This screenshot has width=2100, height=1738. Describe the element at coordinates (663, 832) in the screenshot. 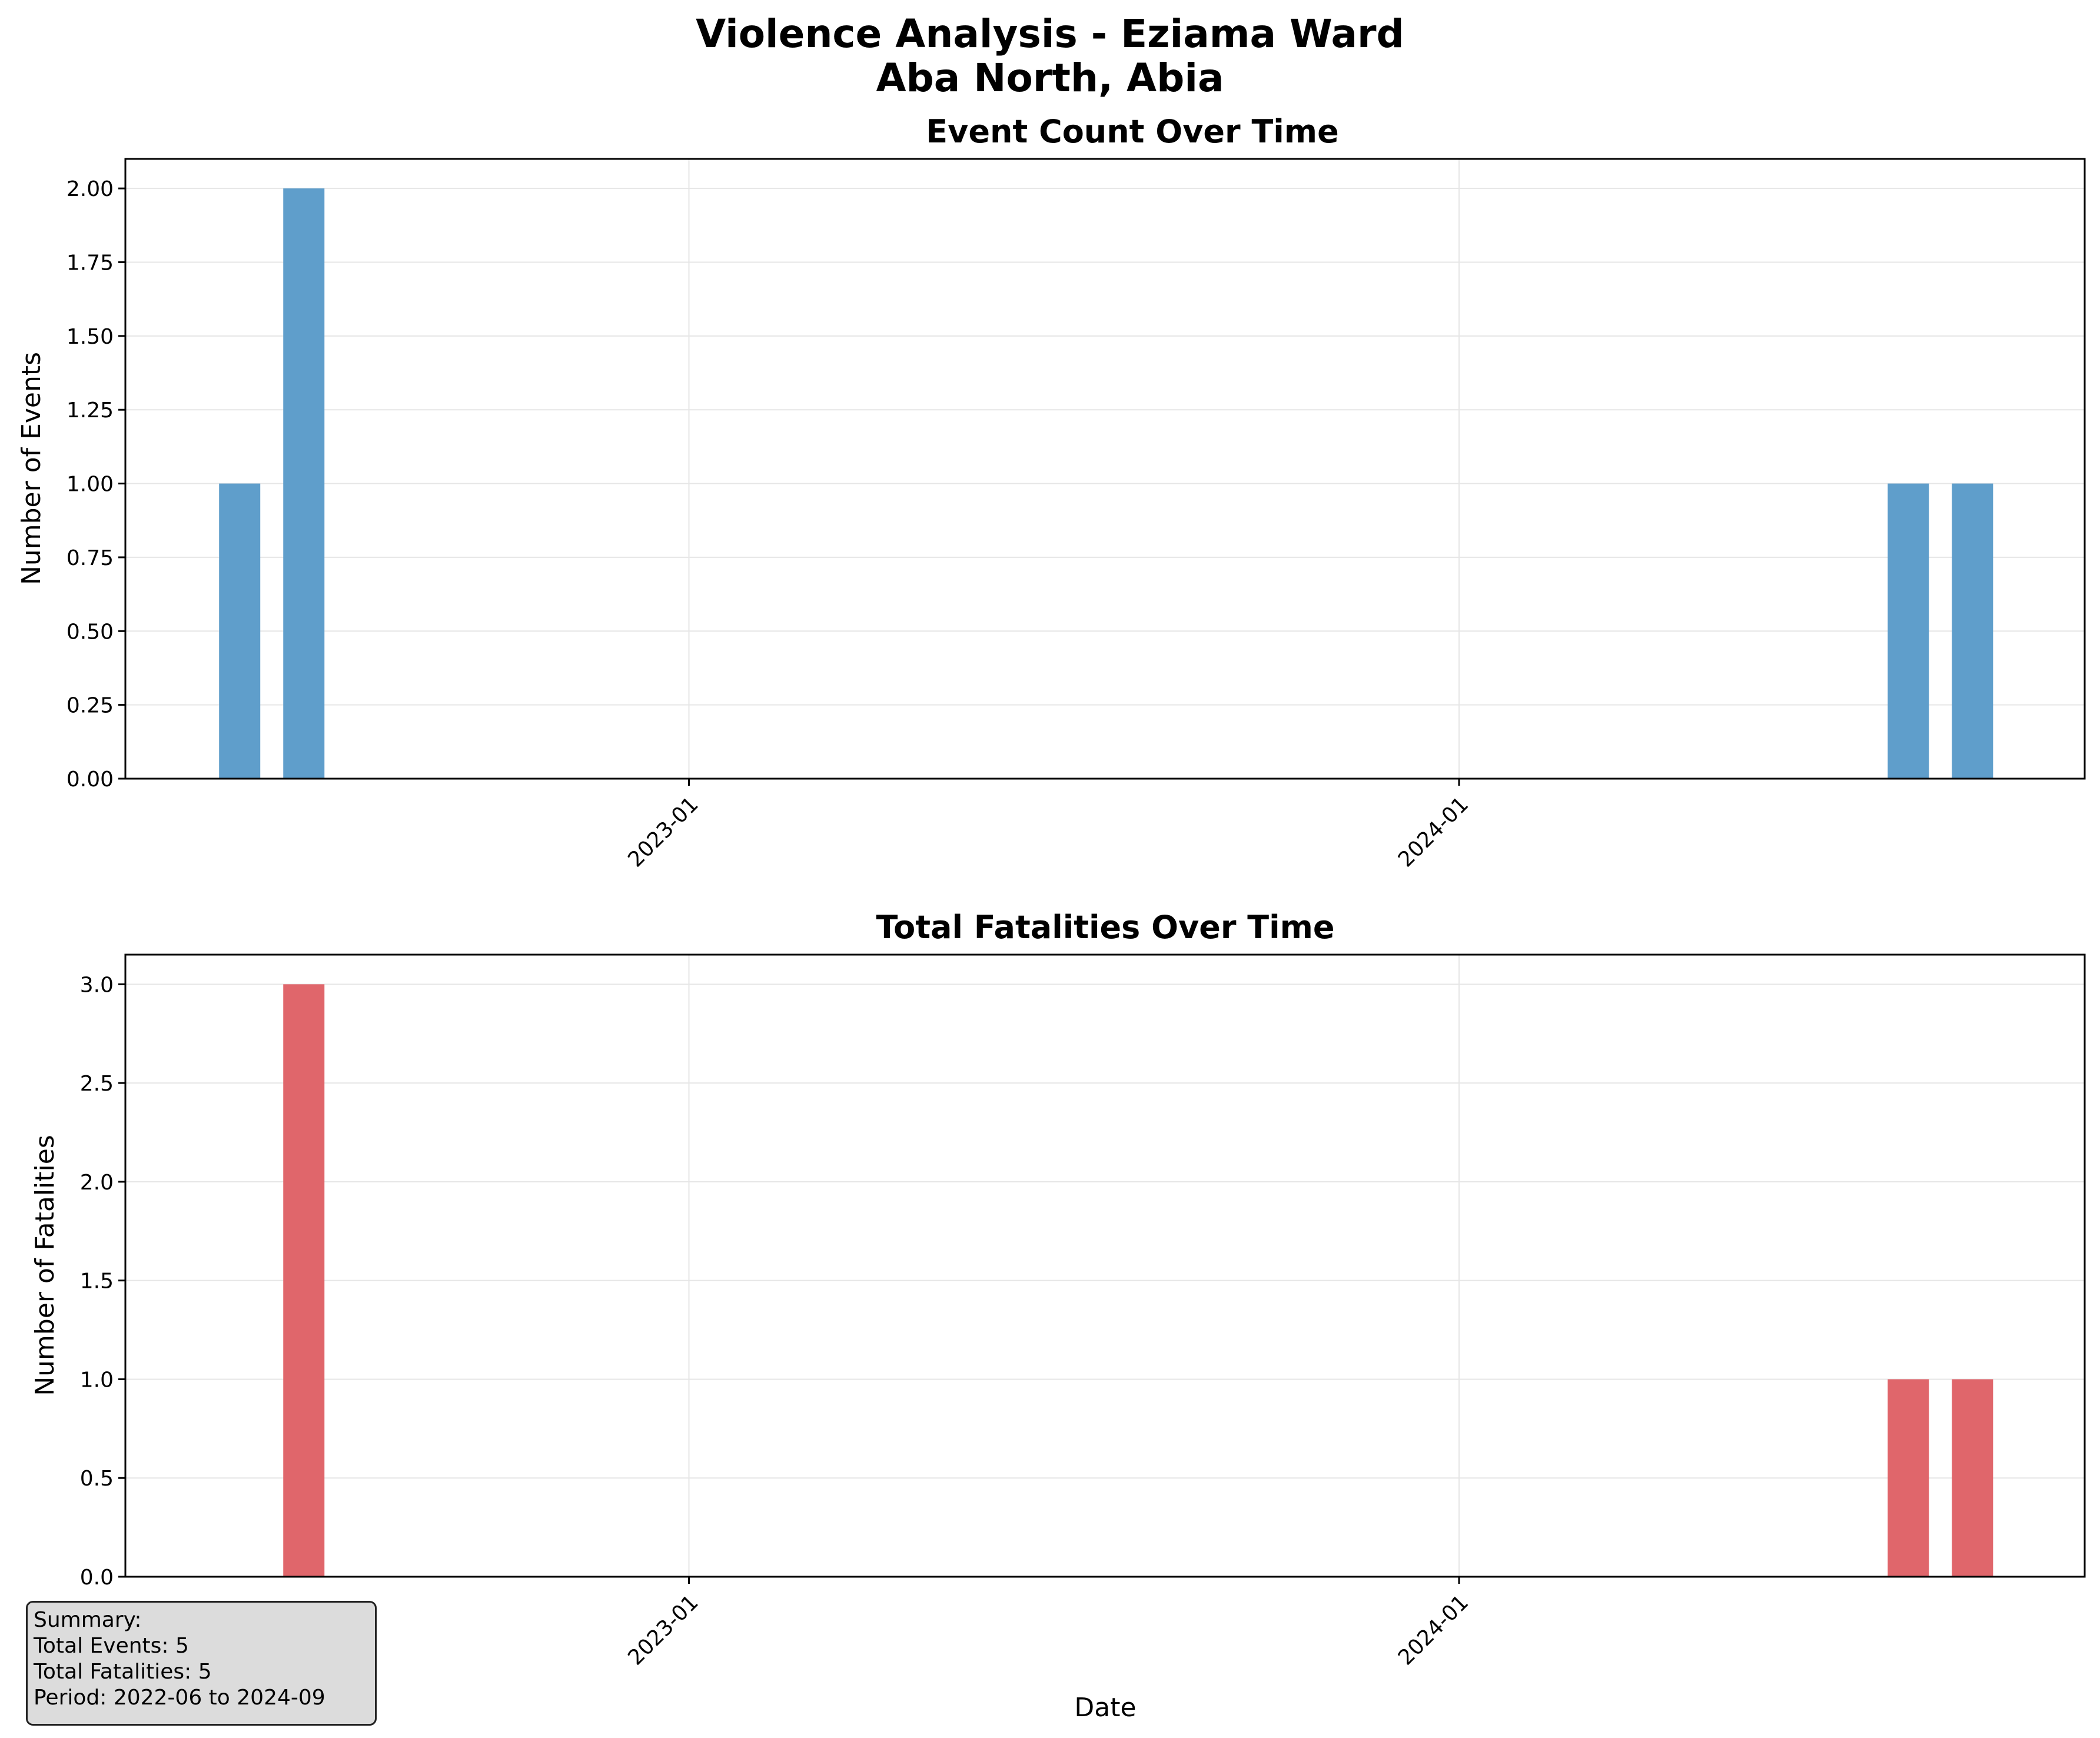

I see `events-x-tick-label: 2023-01` at that location.